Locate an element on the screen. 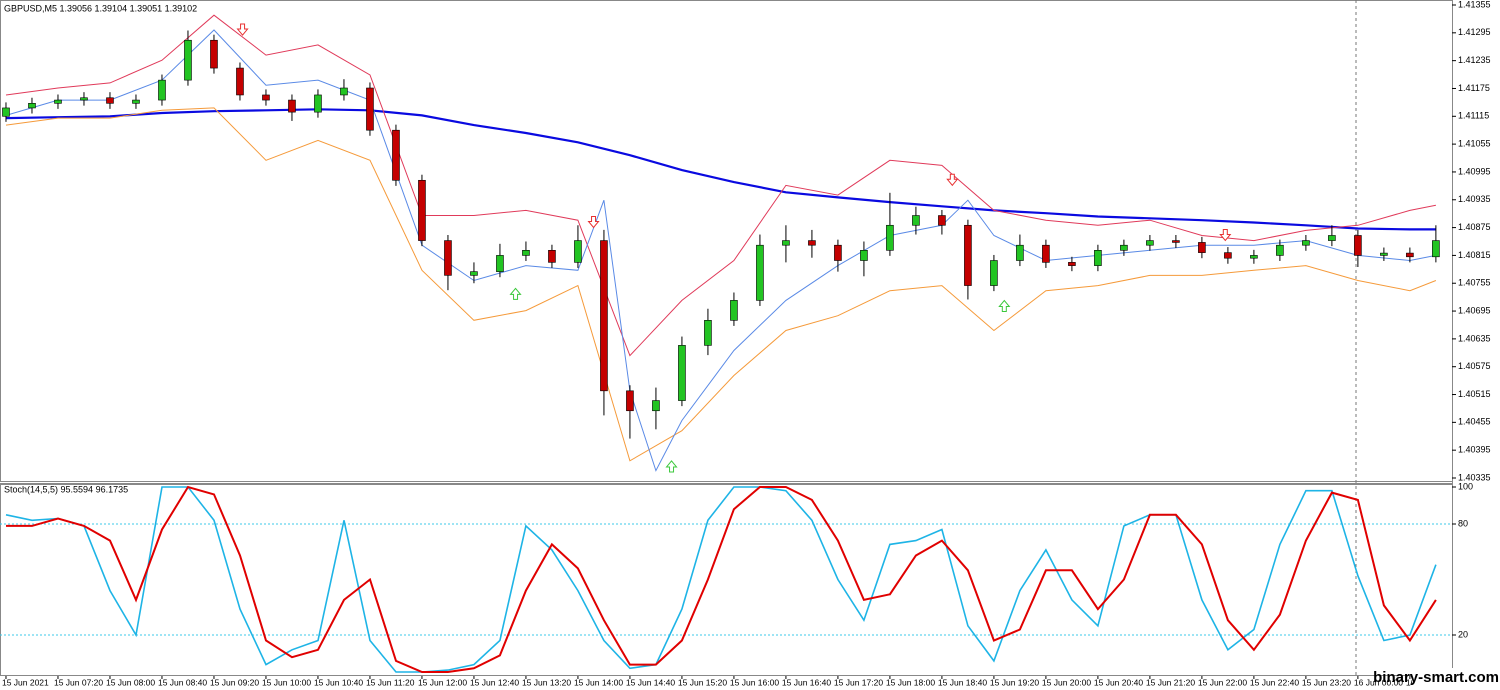 Image resolution: width=1500 pixels, height=690 pixels. x-tick-label: 15 Jun 2021 is located at coordinates (25, 682).